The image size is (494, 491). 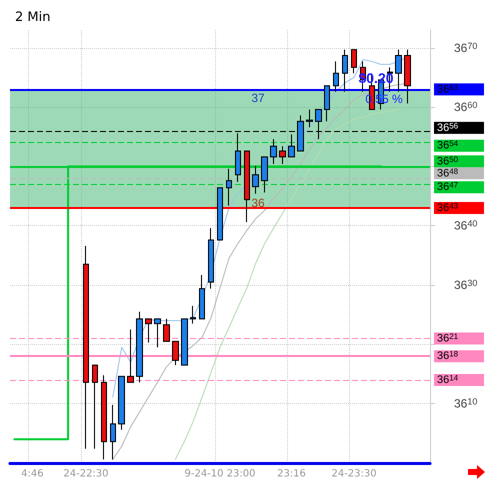 What do you see at coordinates (384, 99) in the screenshot?
I see `annotation: 0.55 %` at bounding box center [384, 99].